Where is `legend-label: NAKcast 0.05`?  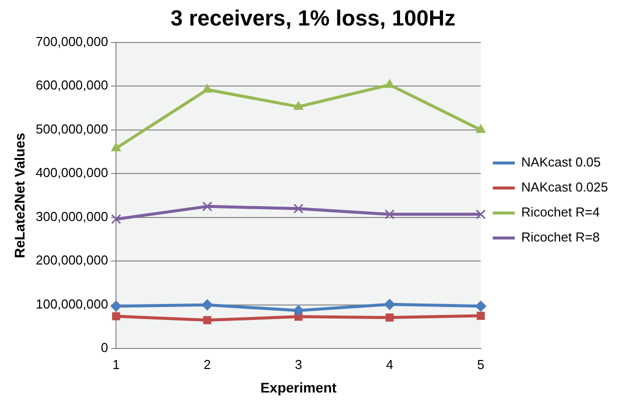 legend-label: NAKcast 0.05 is located at coordinates (561, 162).